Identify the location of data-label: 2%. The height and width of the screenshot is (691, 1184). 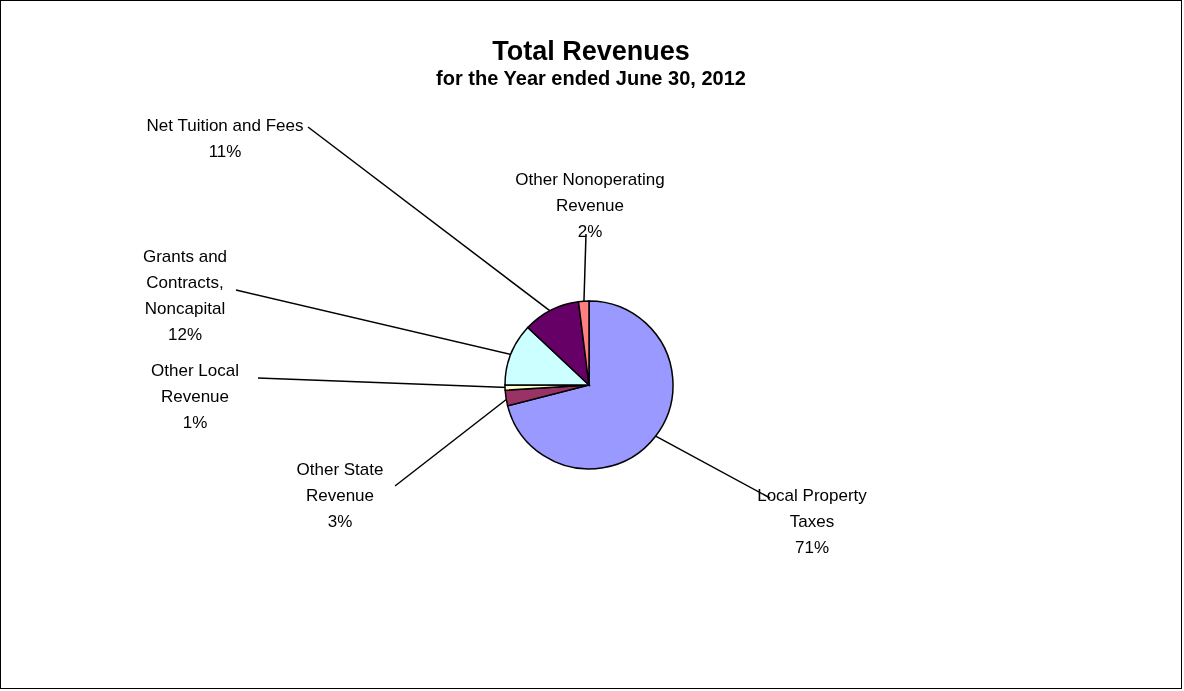
(590, 231).